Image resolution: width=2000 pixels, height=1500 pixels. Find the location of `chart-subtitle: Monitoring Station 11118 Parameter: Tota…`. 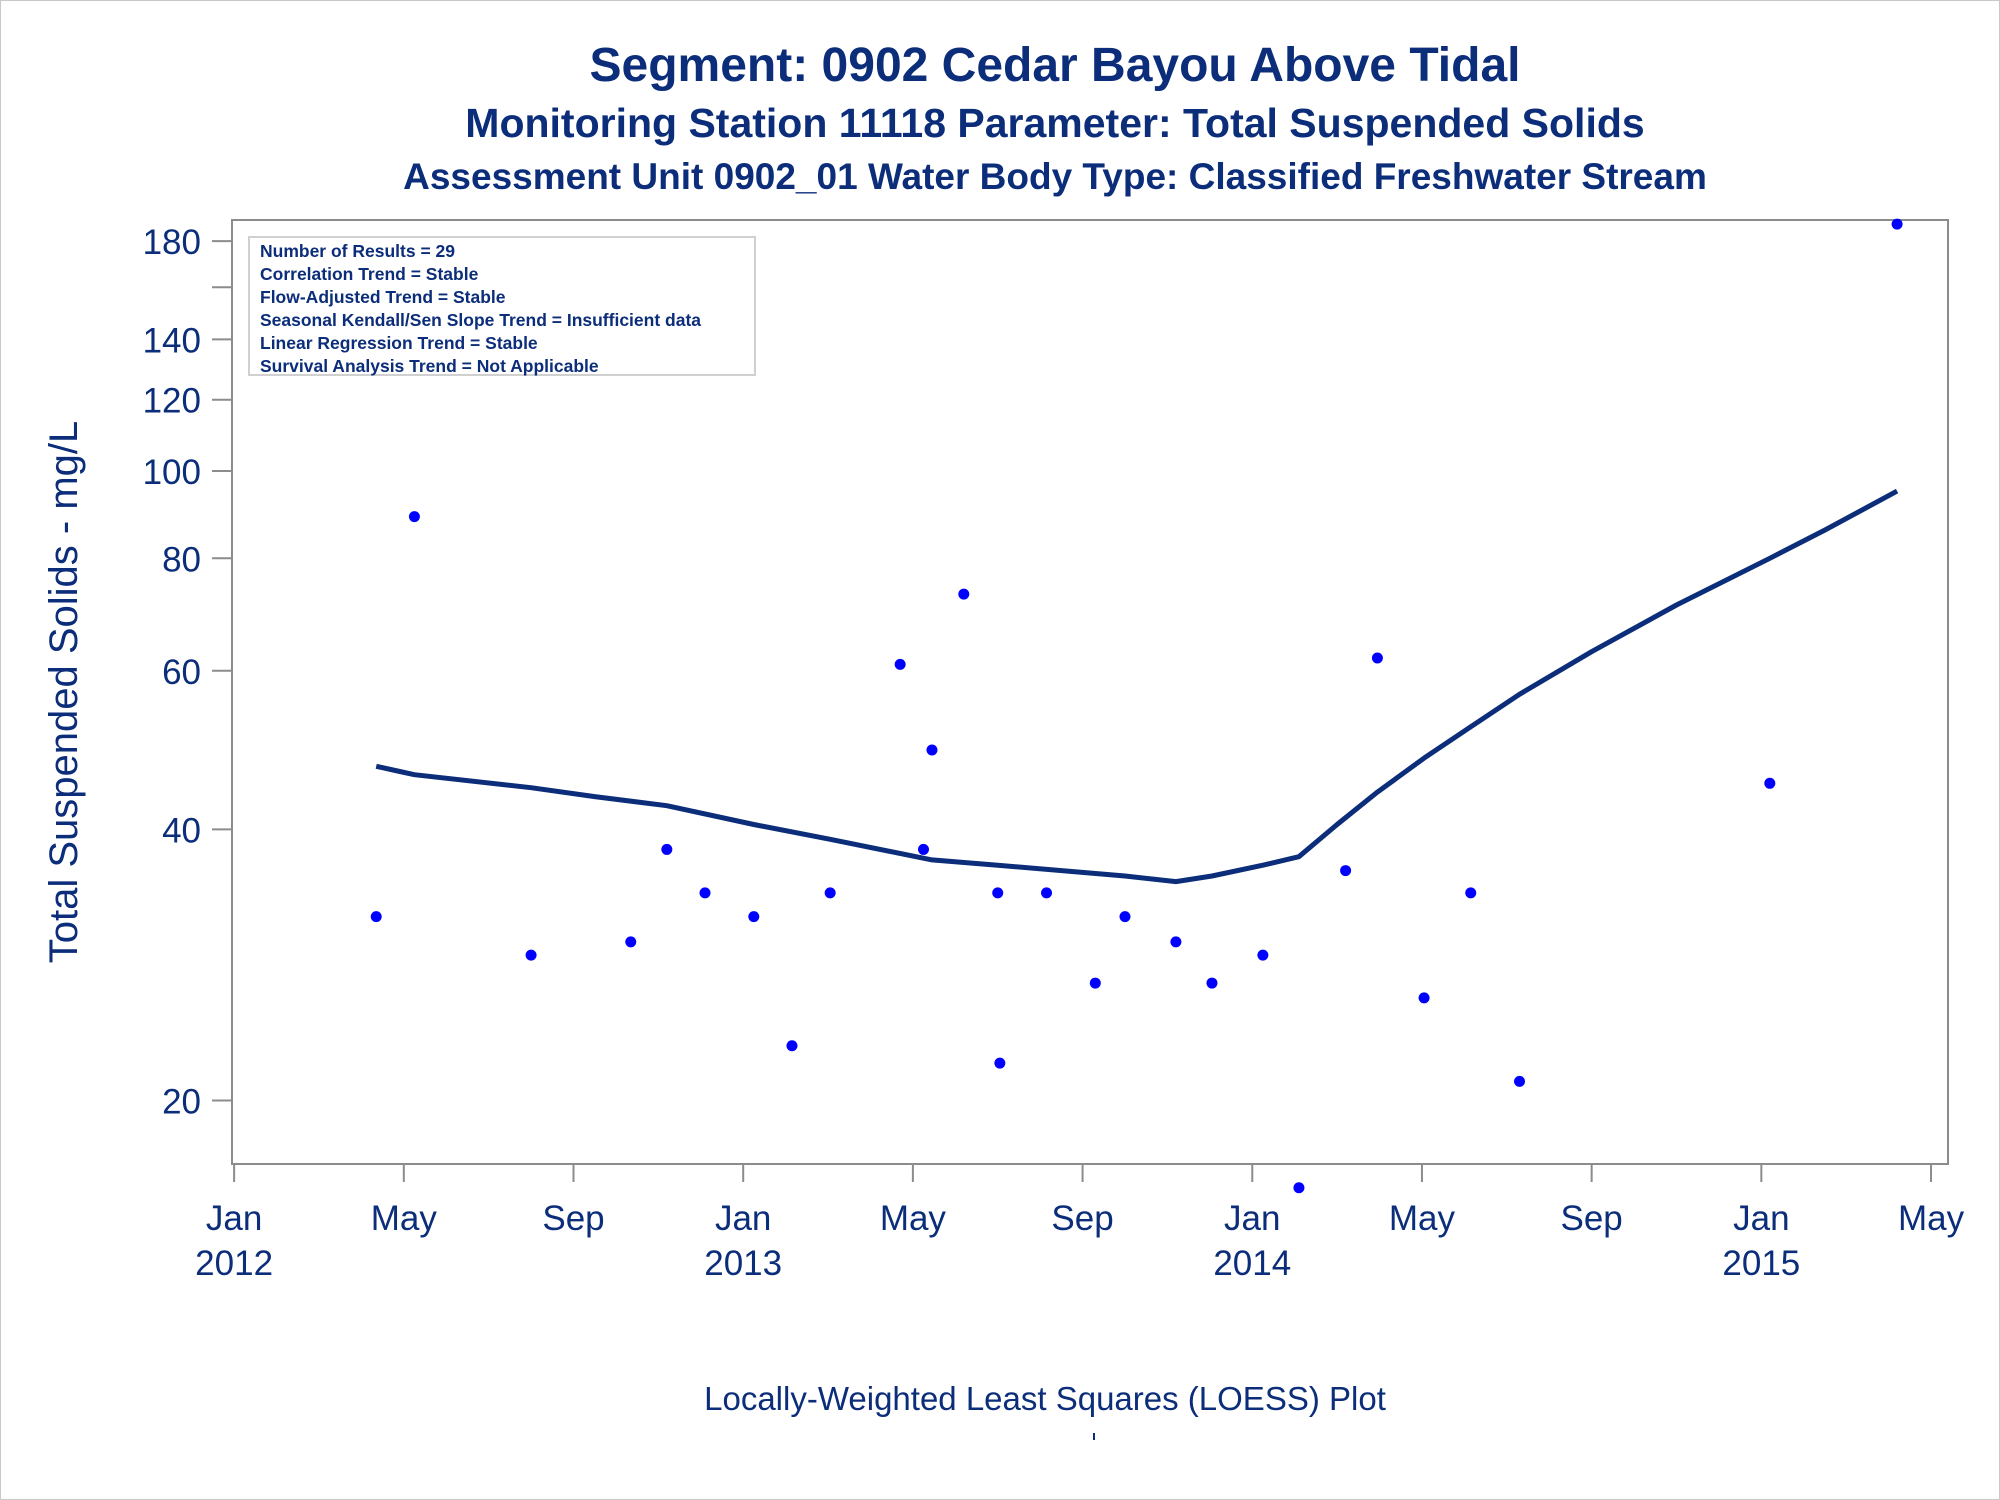

chart-subtitle: Monitoring Station 11118 Parameter: Tota… is located at coordinates (1055, 123).